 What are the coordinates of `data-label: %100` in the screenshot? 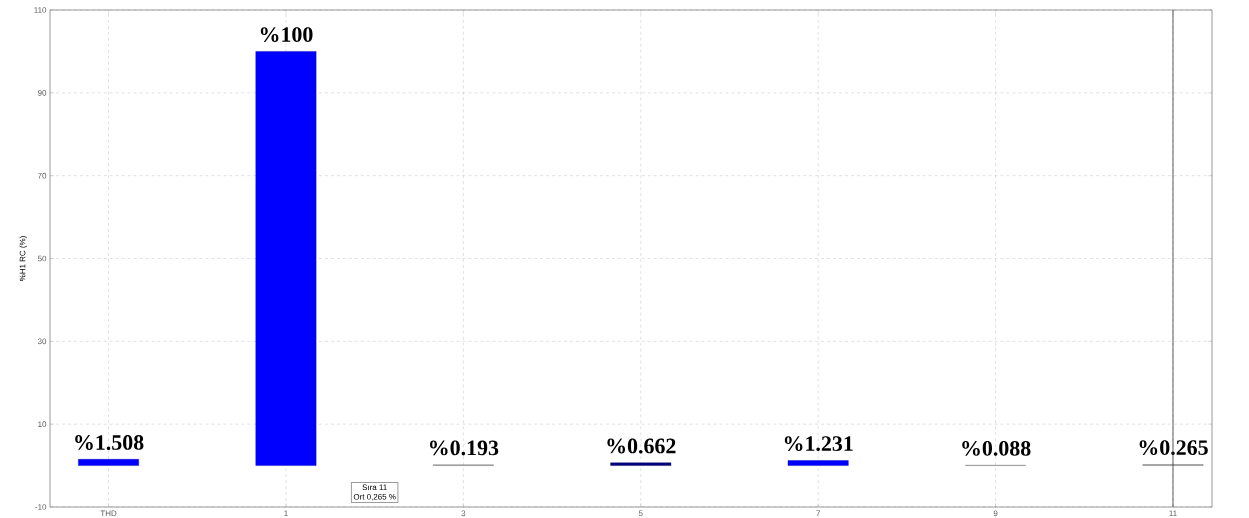 It's located at (286, 34).